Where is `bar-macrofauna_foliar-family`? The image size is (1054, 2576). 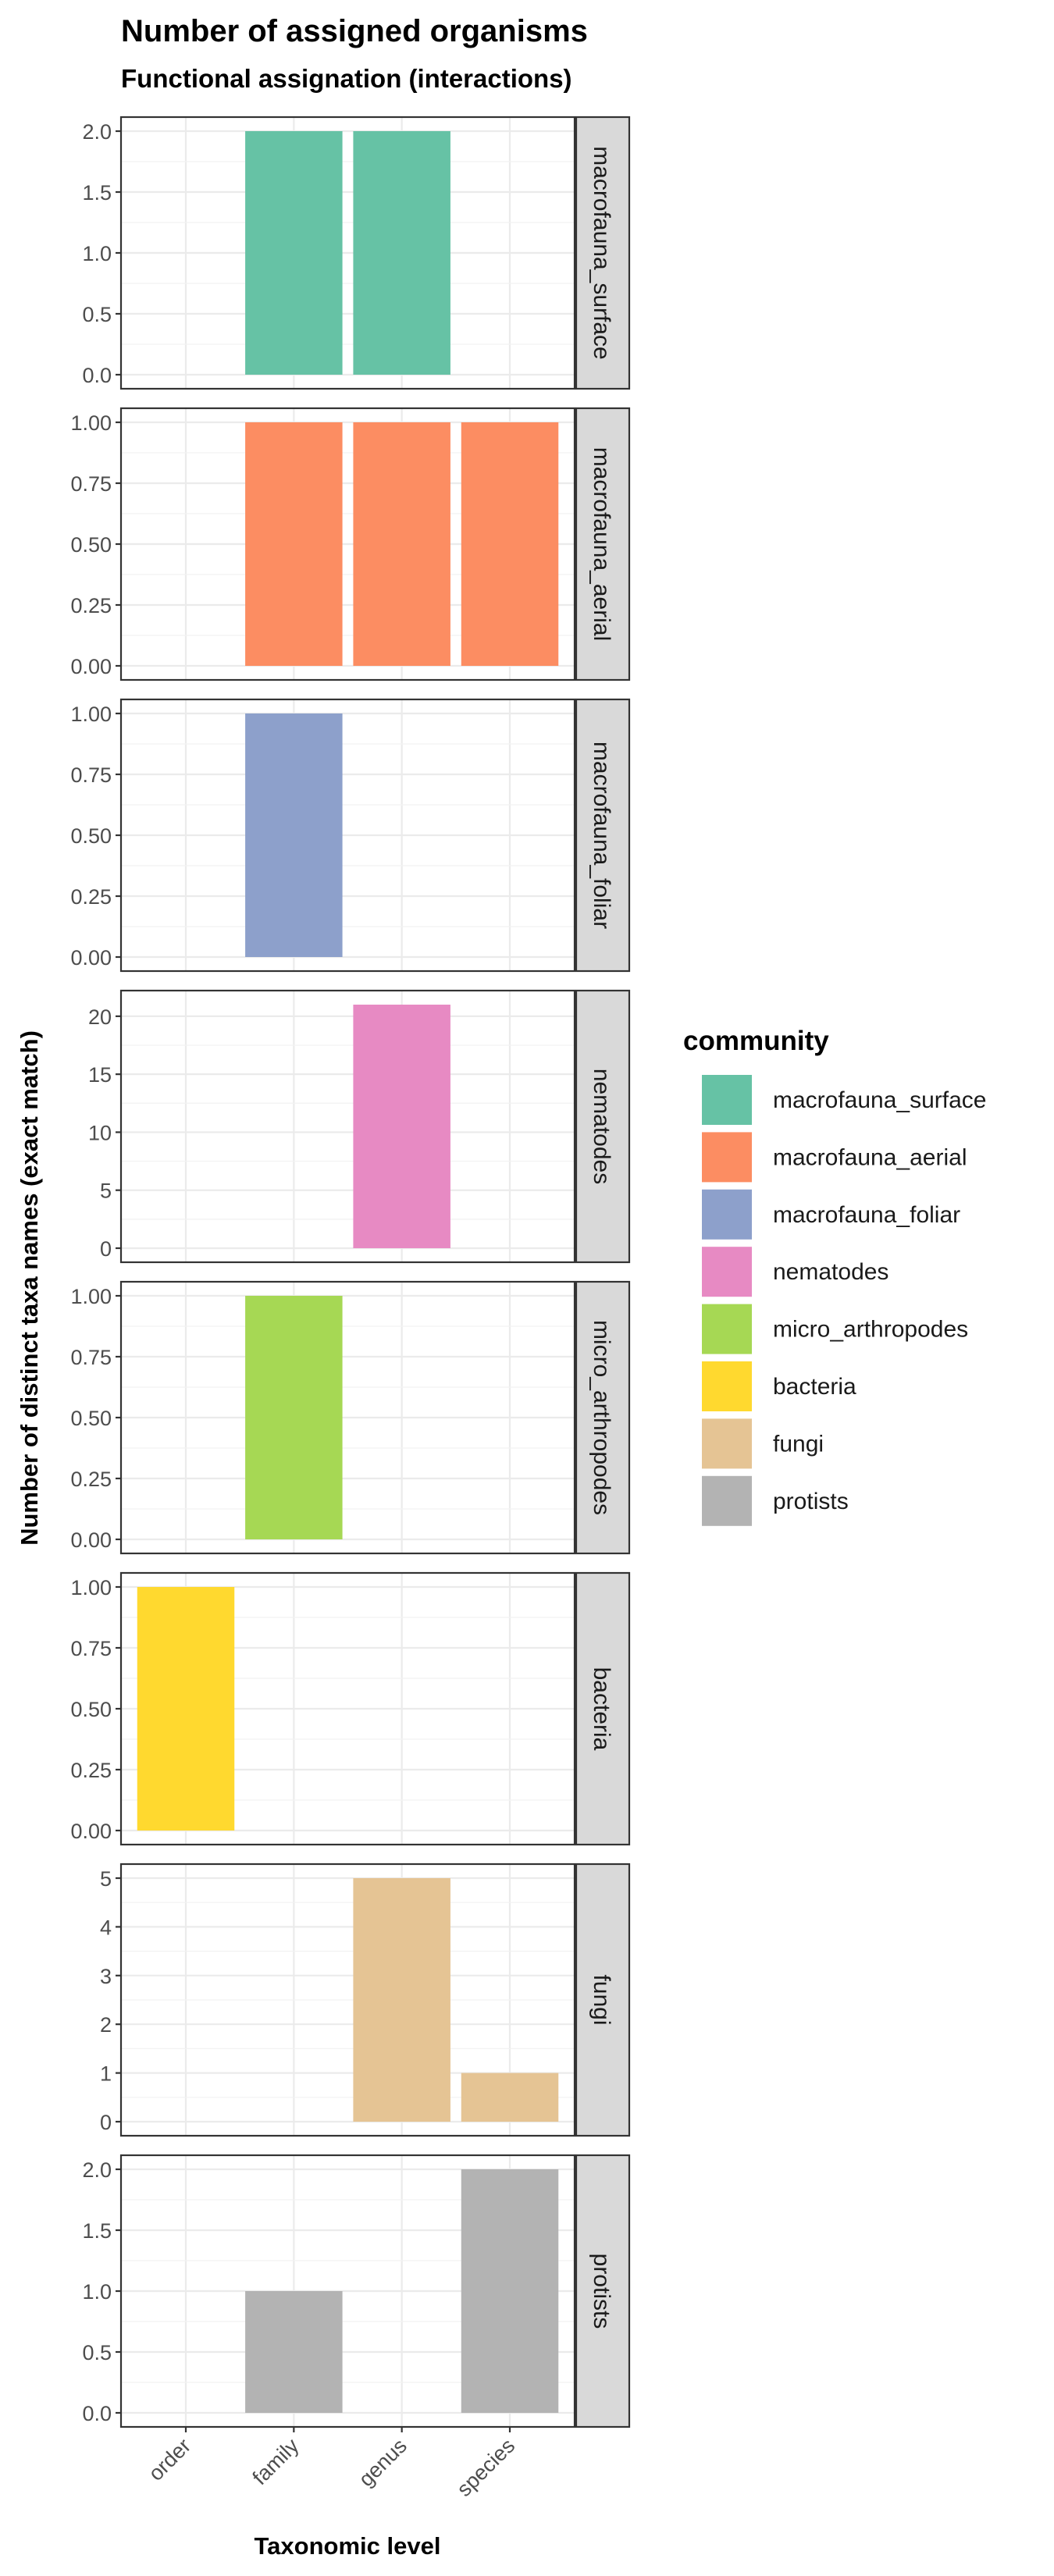 bar-macrofauna_foliar-family is located at coordinates (294, 835).